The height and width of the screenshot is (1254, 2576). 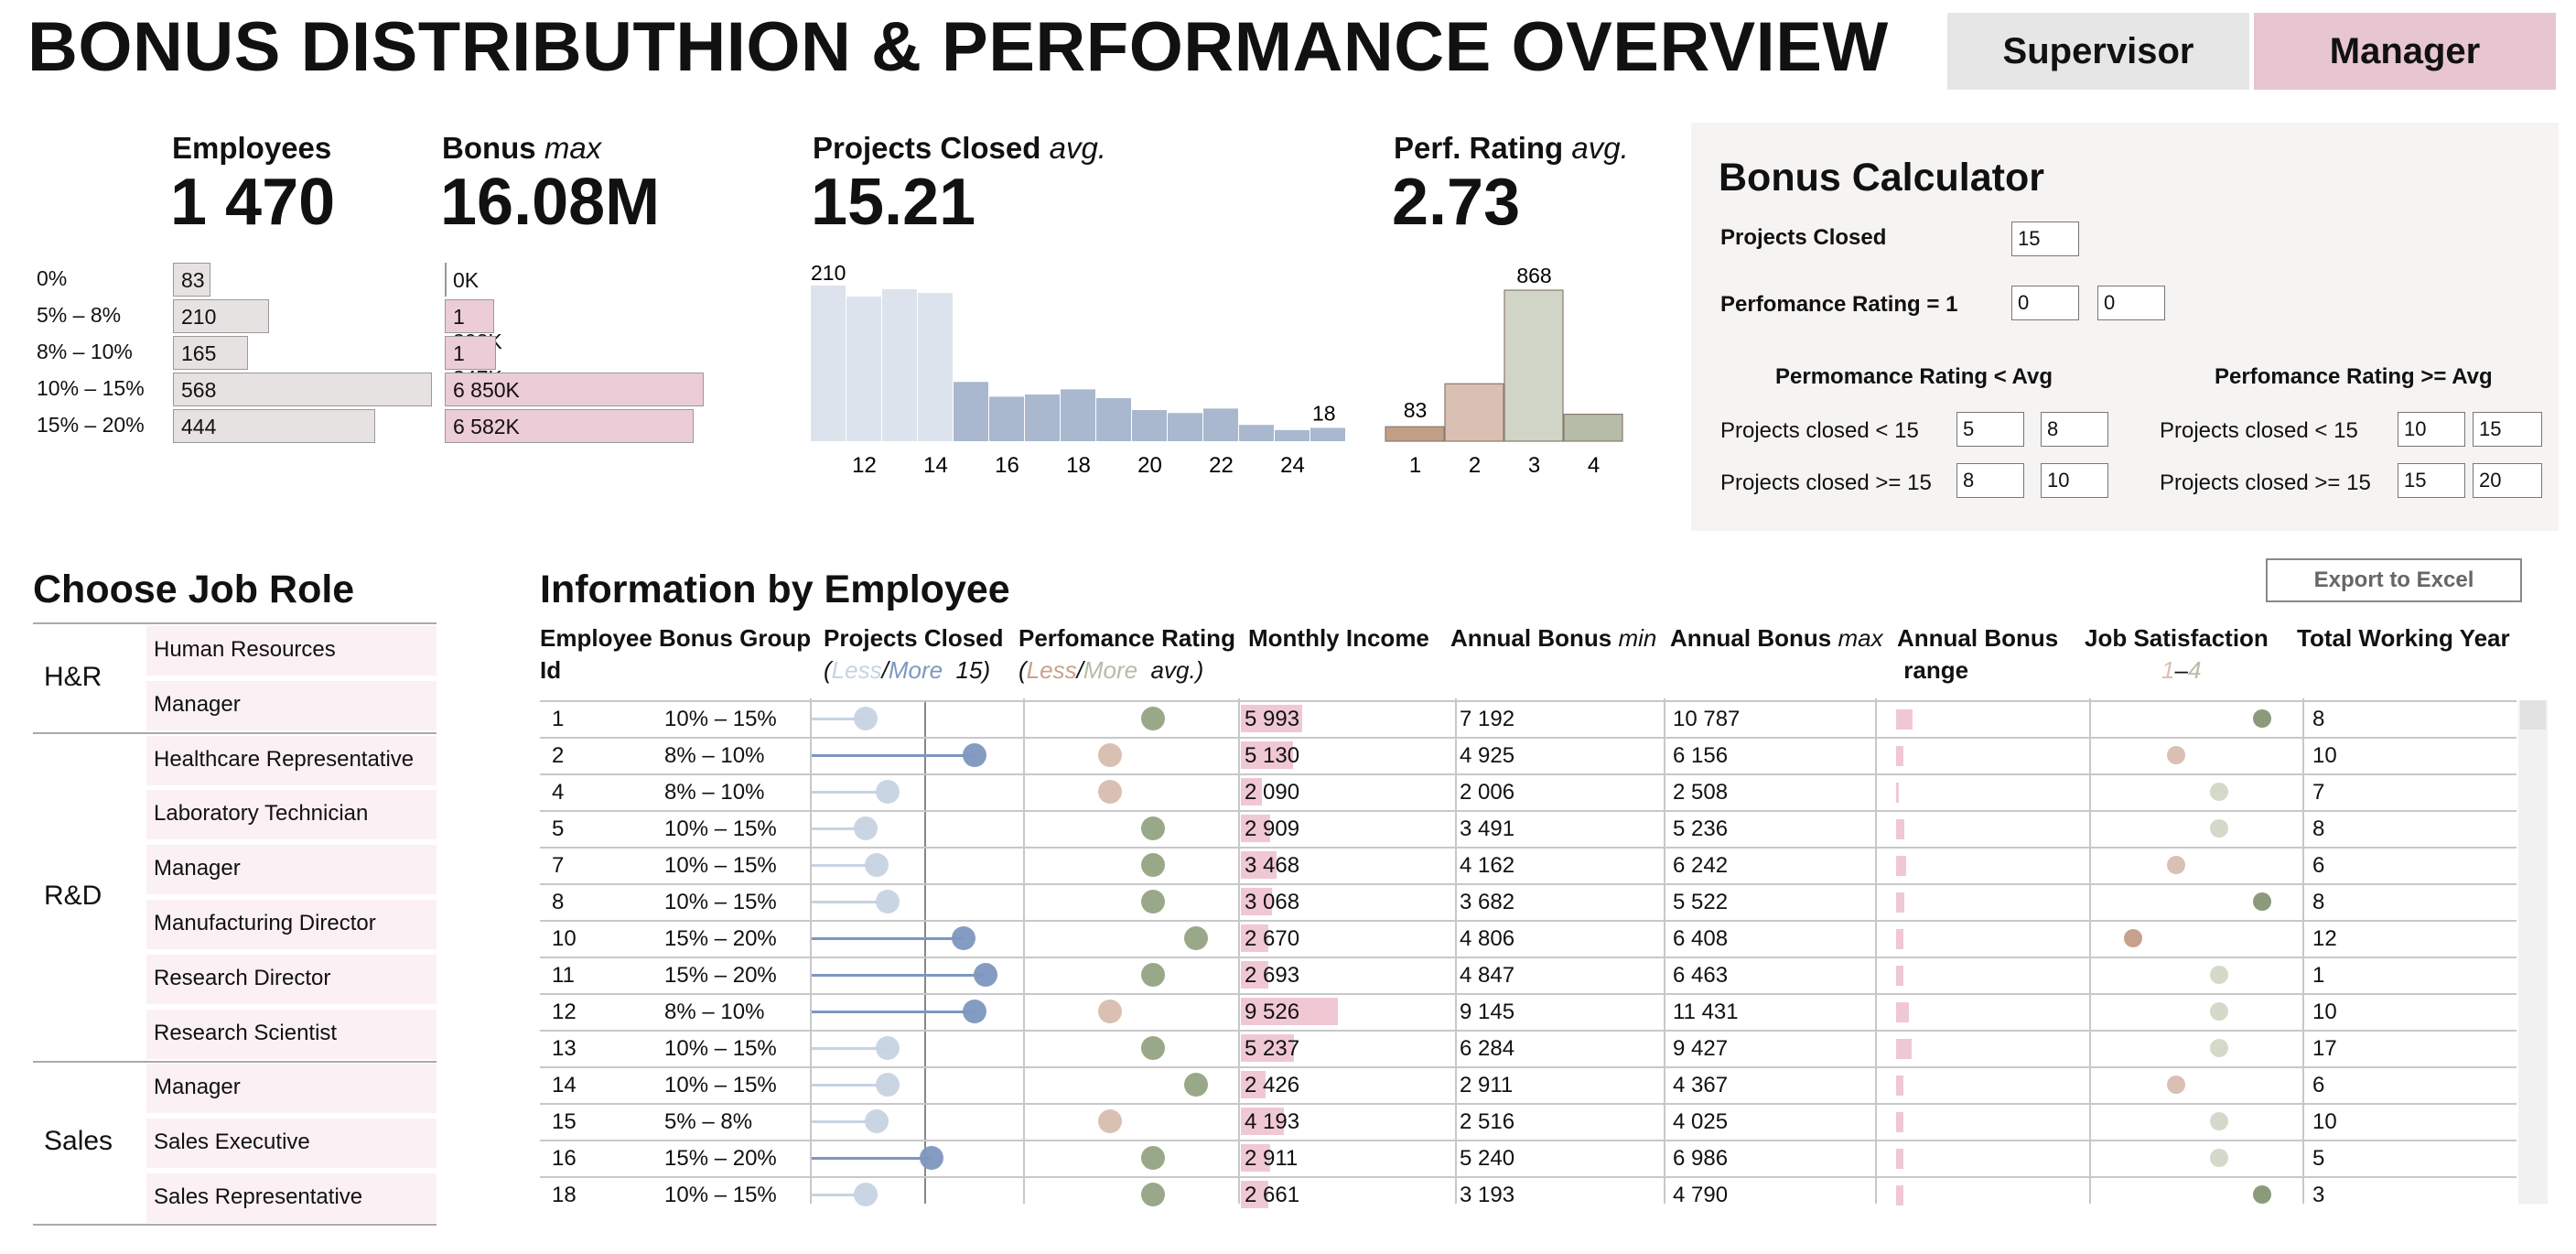 I want to click on employees-bar: 165, so click(x=211, y=353).